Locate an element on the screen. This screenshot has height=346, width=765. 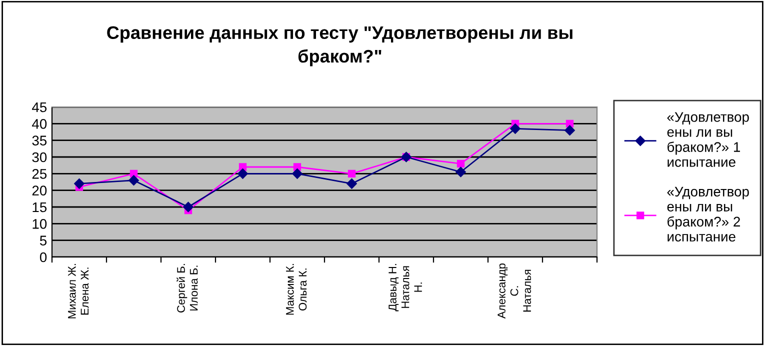
legend-label: «Удовлетворены ли вы браком?» 2 испытание is located at coordinates (708, 214).